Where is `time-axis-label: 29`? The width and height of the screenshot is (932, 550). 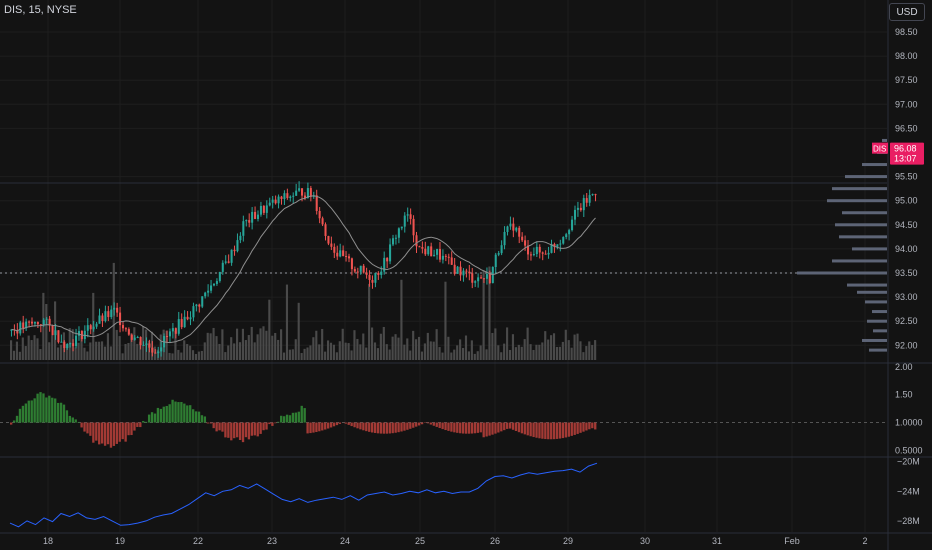 time-axis-label: 29 is located at coordinates (568, 541).